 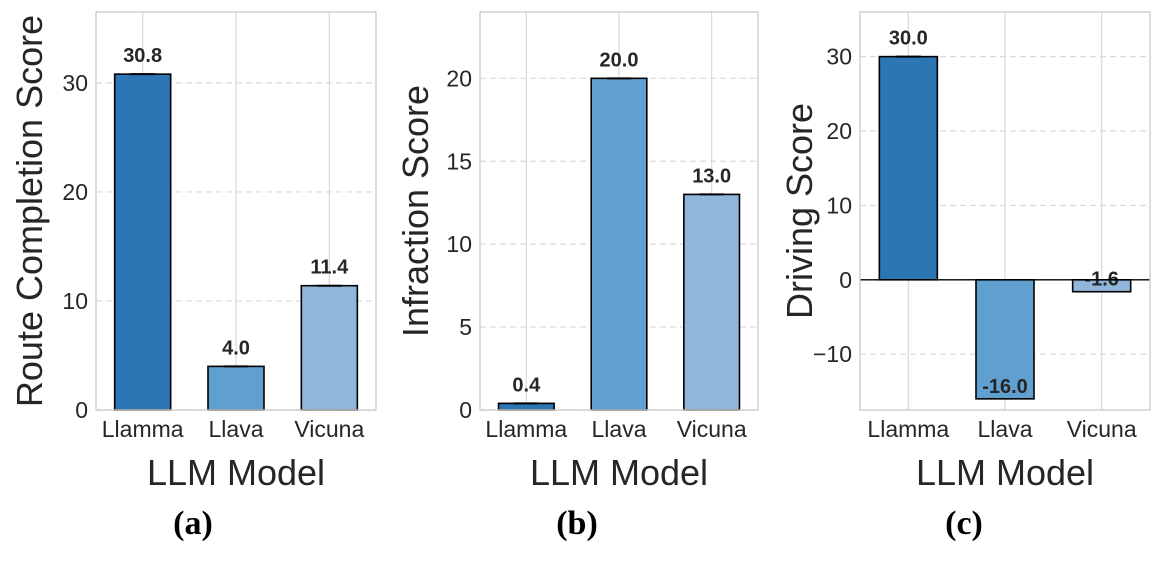 What do you see at coordinates (577, 523) in the screenshot?
I see `panel-label: (b)` at bounding box center [577, 523].